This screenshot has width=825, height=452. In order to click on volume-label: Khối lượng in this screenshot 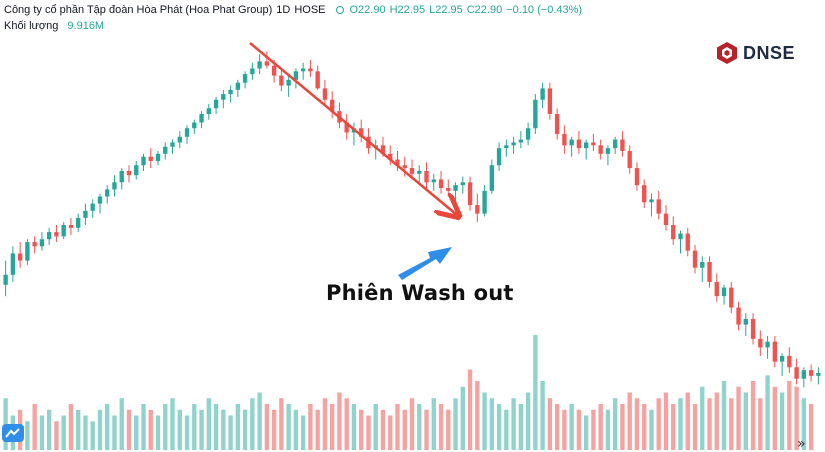, I will do `click(31, 26)`.